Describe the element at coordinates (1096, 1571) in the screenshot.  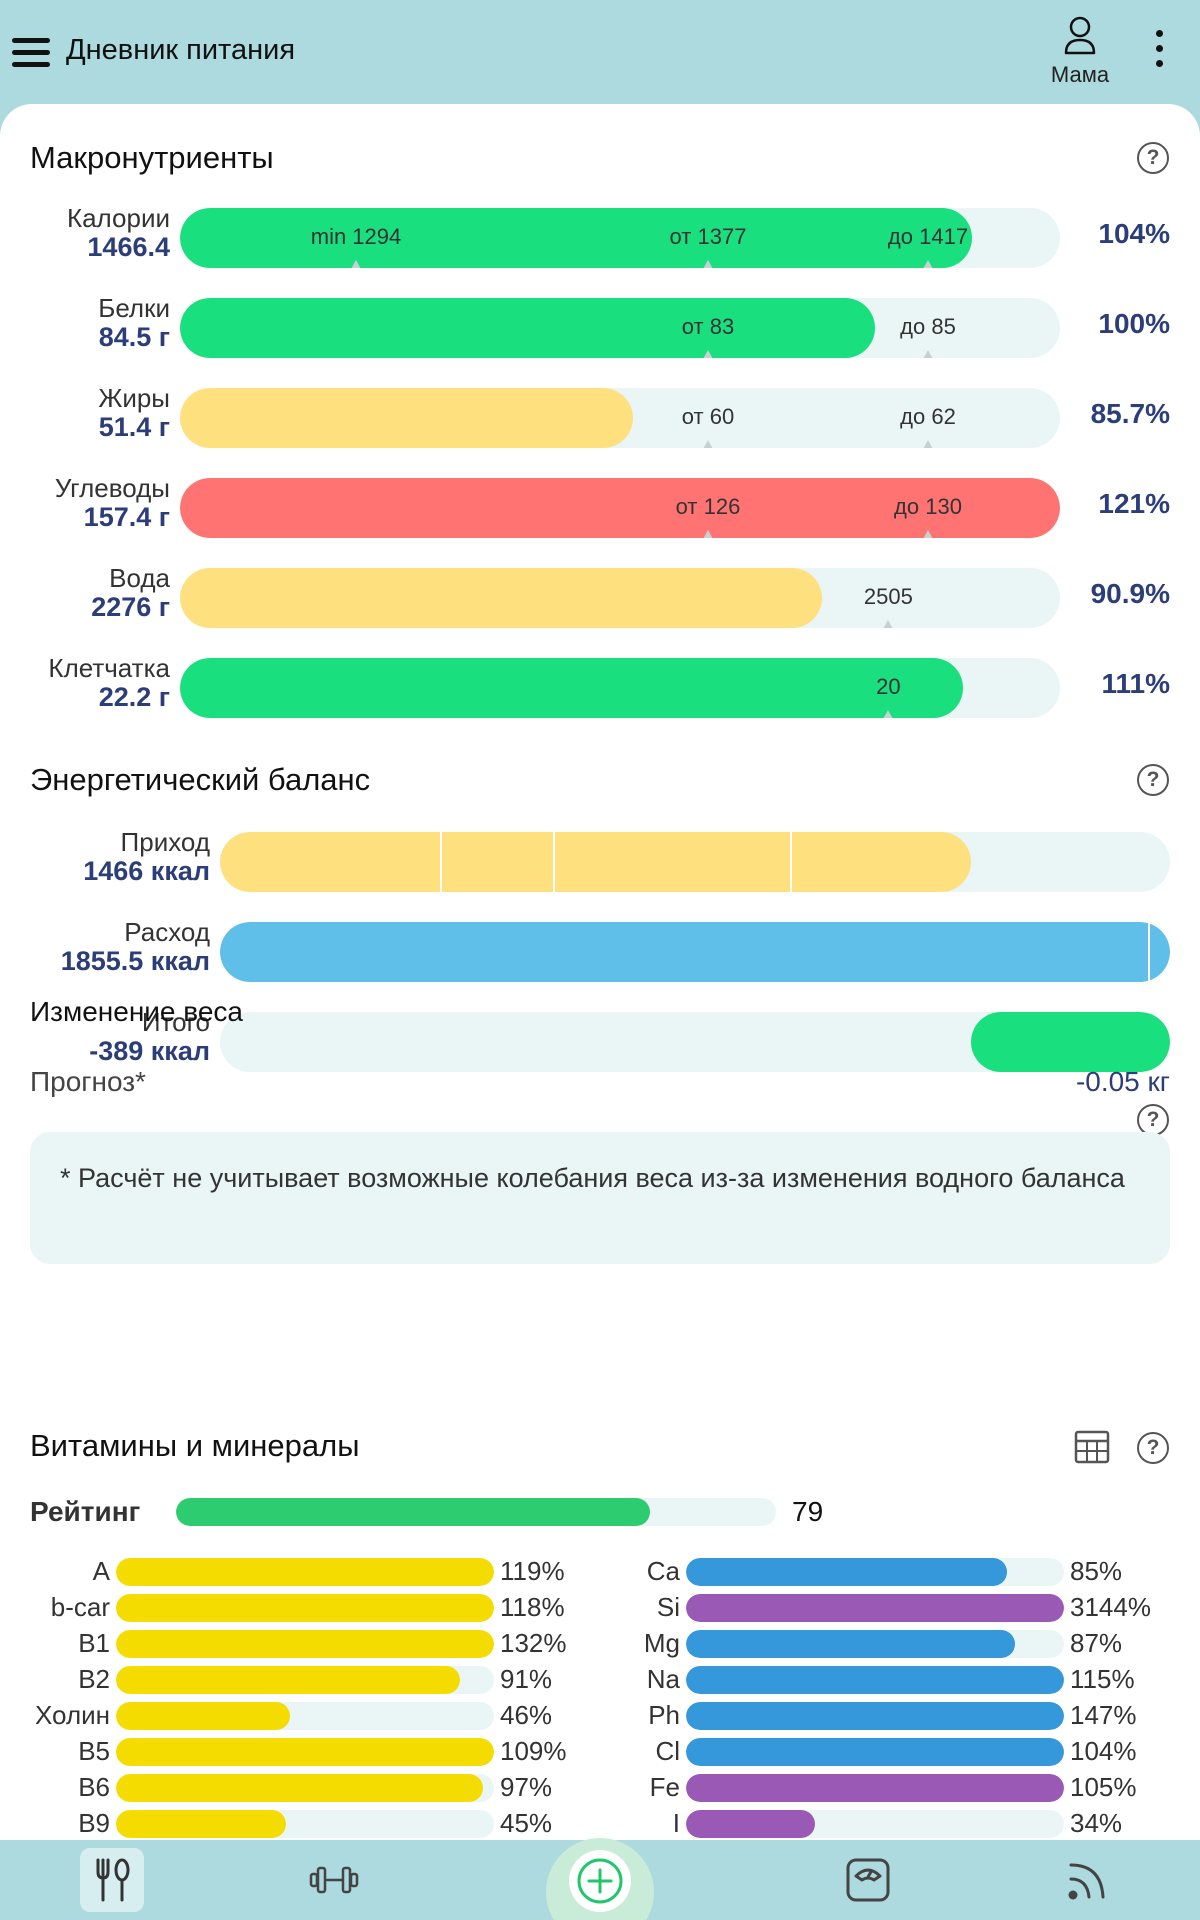
I see `nutrient-percent: 85%` at that location.